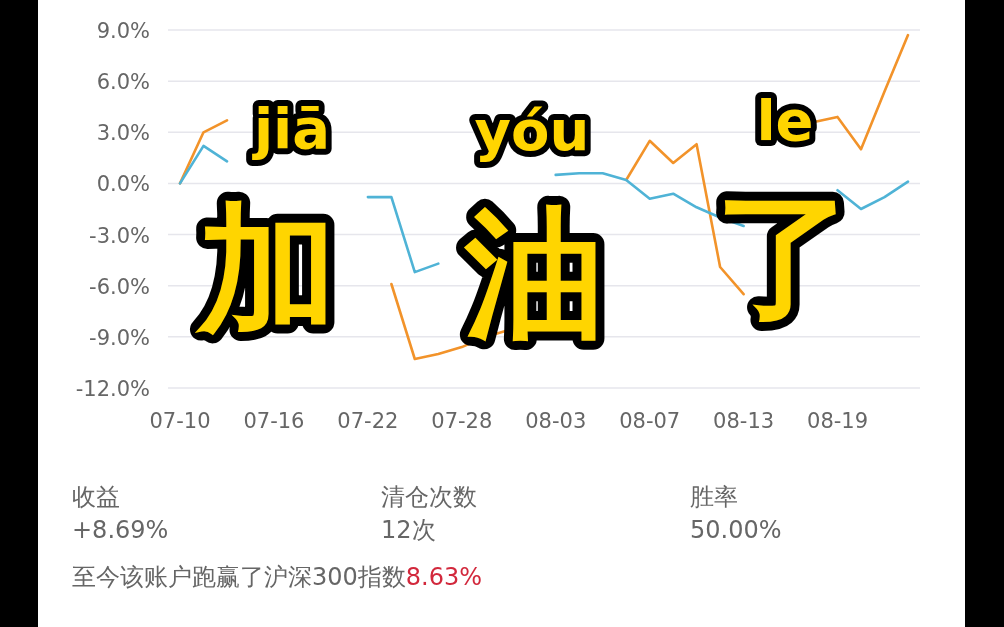  What do you see at coordinates (714, 497) in the screenshot?
I see `text: 胜率` at bounding box center [714, 497].